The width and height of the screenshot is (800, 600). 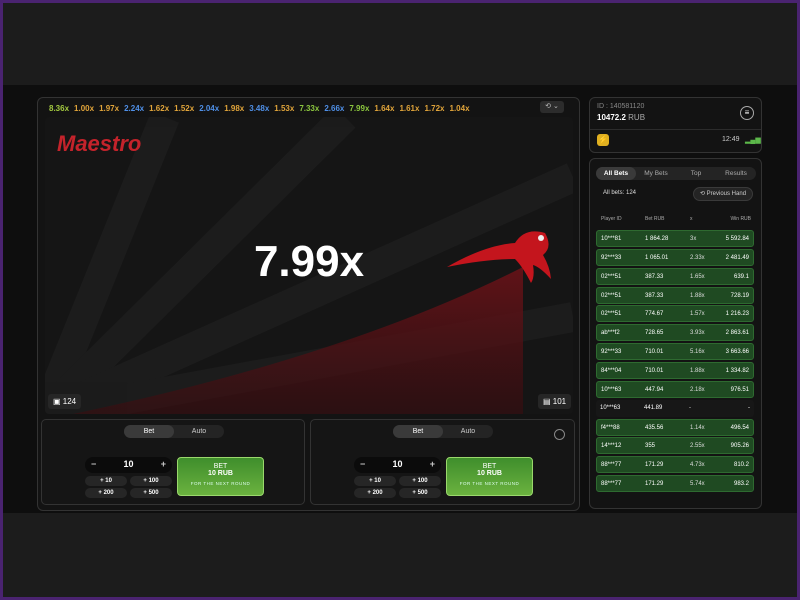 What do you see at coordinates (259, 108) in the screenshot?
I see `history-multiplier: 3.48x` at bounding box center [259, 108].